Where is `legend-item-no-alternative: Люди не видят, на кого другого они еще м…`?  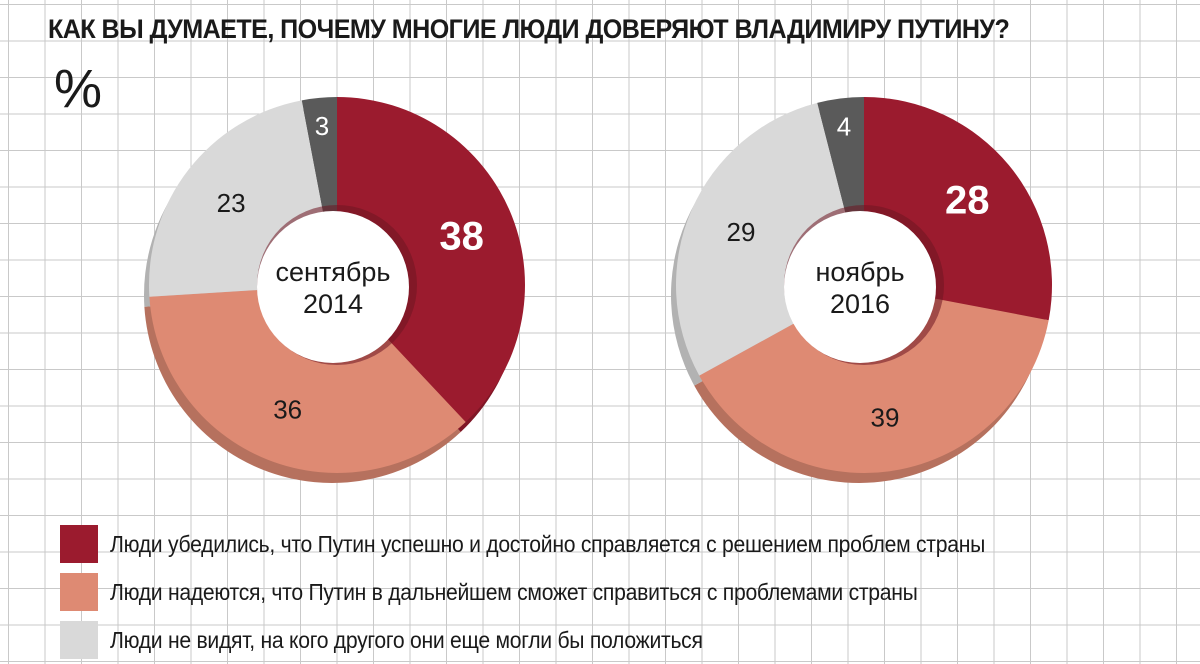
legend-item-no-alternative: Люди не видят, на кого другого они еще м… is located at coordinates (630, 640).